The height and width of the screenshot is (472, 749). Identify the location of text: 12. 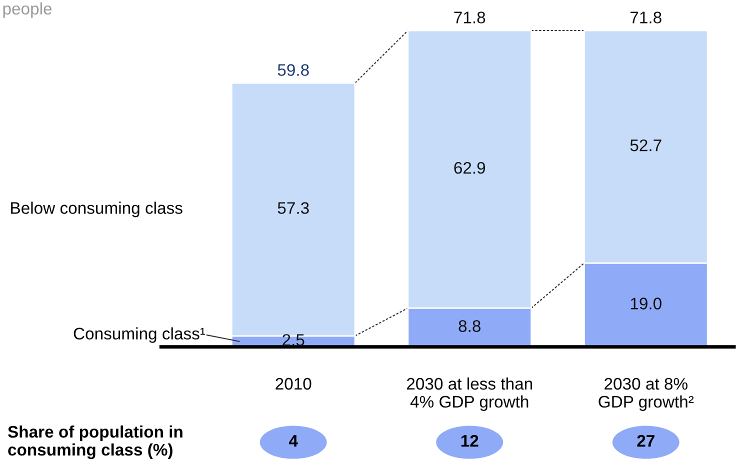
(469, 440).